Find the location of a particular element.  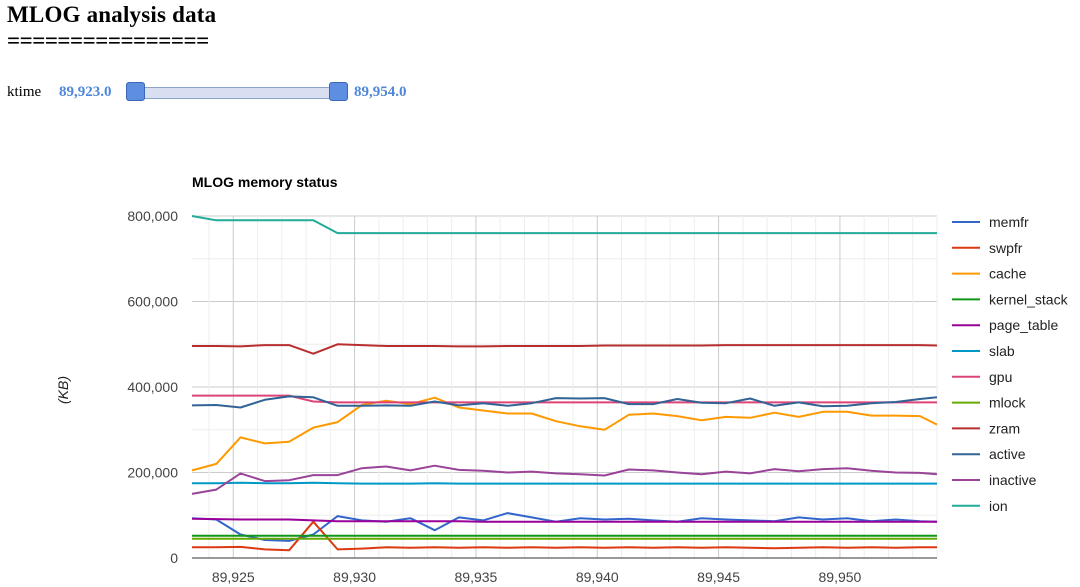

x-tick-label: 89,950 is located at coordinates (840, 577).